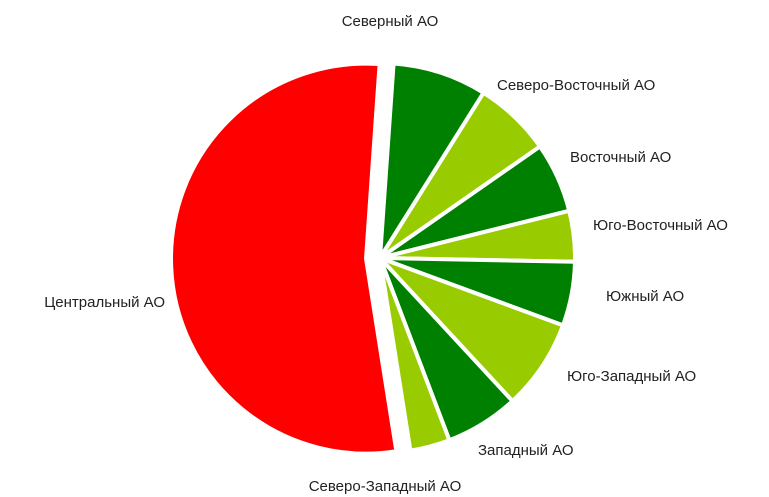 The width and height of the screenshot is (769, 497). Describe the element at coordinates (645, 296) in the screenshot. I see `slice-label: Южный АО` at that location.